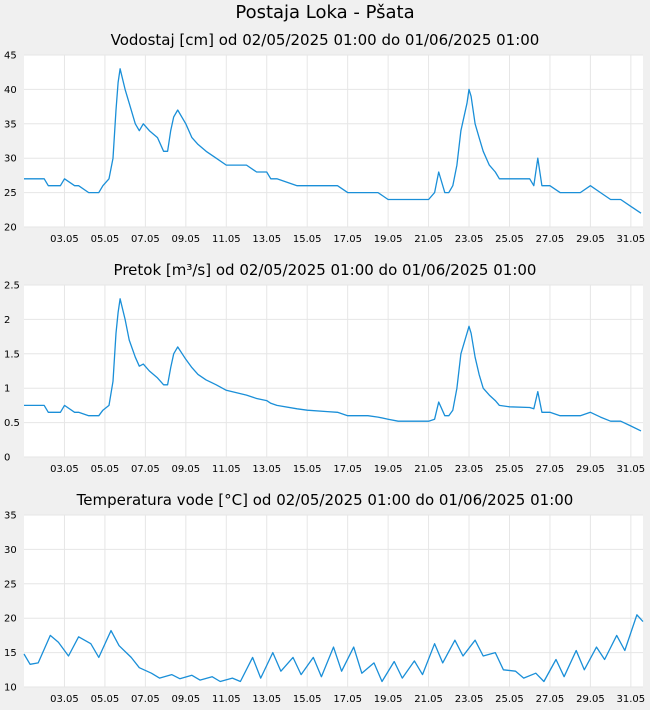  I want to click on y-tick-label: 0, so click(7, 458).